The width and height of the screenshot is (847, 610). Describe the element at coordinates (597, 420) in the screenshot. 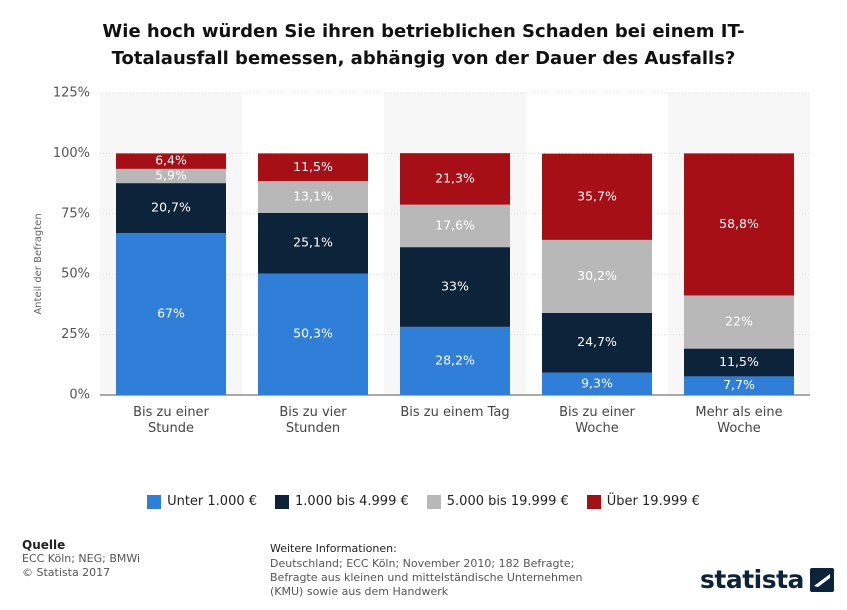

I see `x-tick-label: Bis zu einer Woche` at that location.